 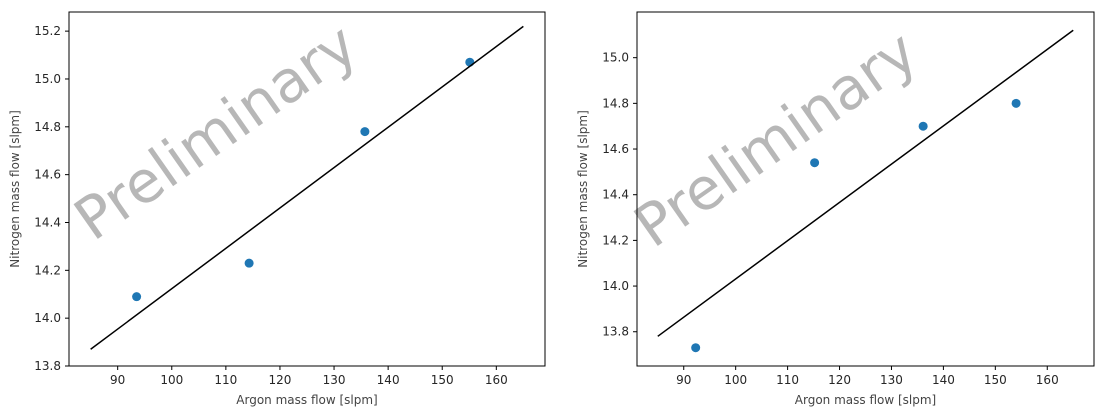 What do you see at coordinates (615, 195) in the screenshot?
I see `right-y-tick-label: 14.4` at bounding box center [615, 195].